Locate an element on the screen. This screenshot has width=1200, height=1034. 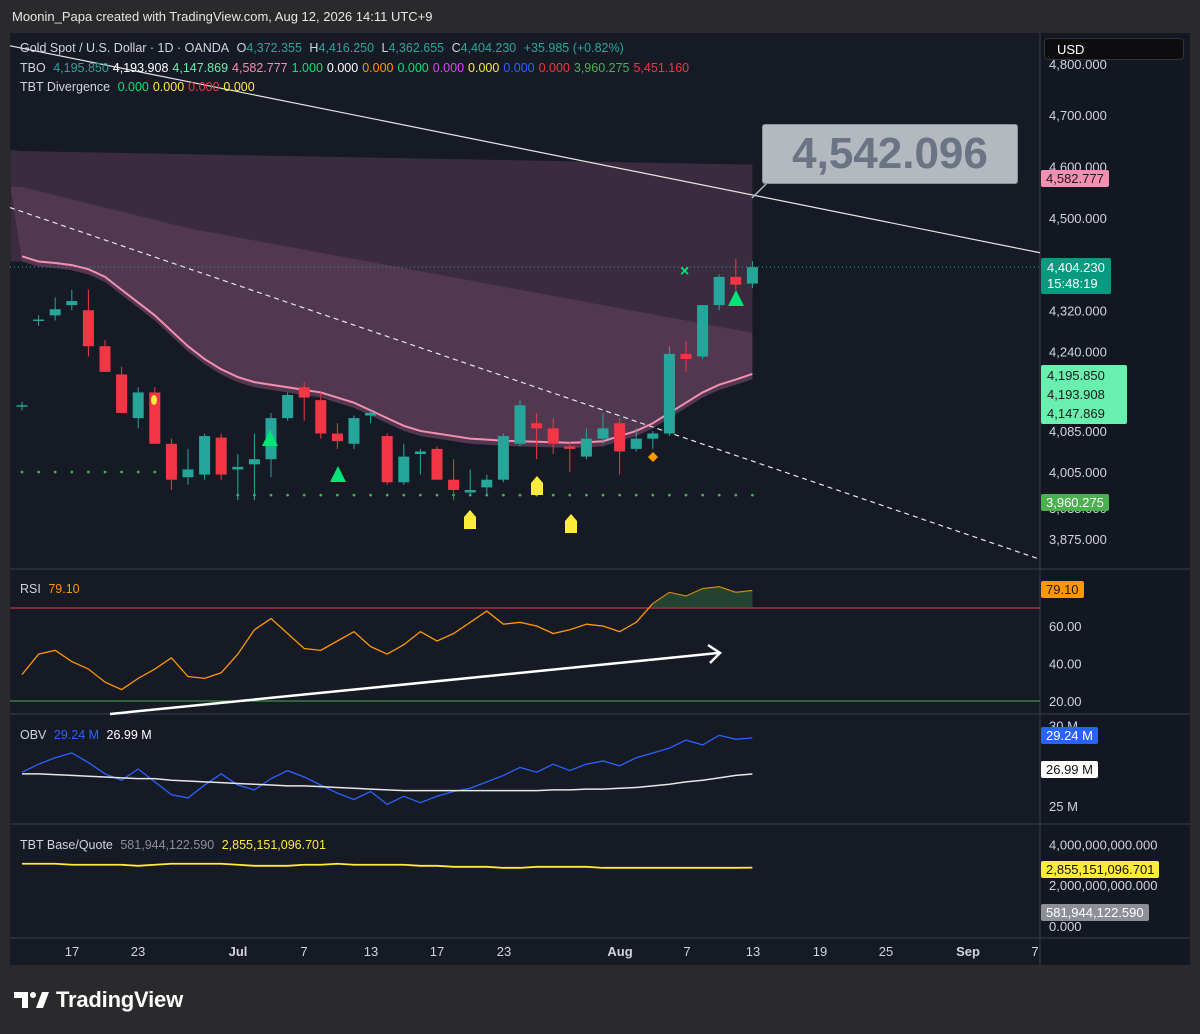
bq-tick-label: 4,000,000,000.000 is located at coordinates (1103, 844).